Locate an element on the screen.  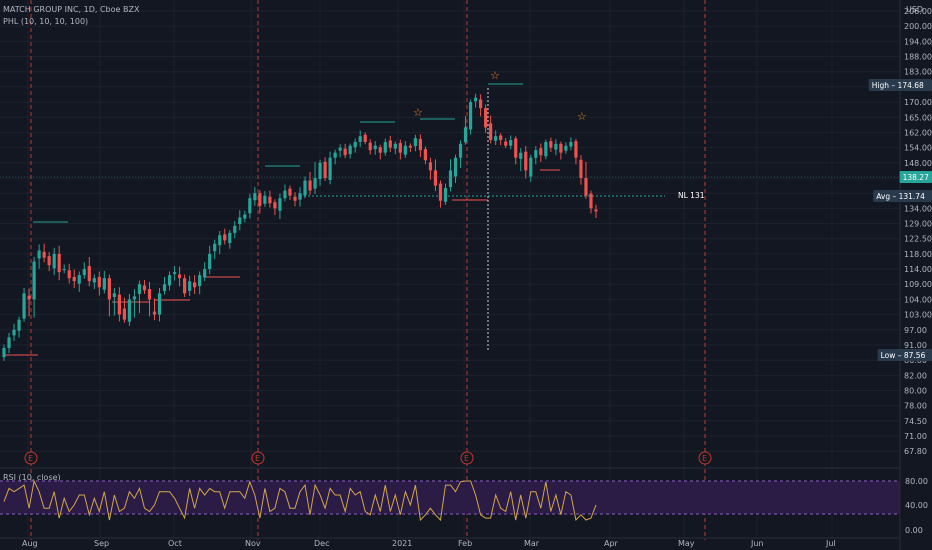
price-tick-label: 109.00 is located at coordinates (918, 284).